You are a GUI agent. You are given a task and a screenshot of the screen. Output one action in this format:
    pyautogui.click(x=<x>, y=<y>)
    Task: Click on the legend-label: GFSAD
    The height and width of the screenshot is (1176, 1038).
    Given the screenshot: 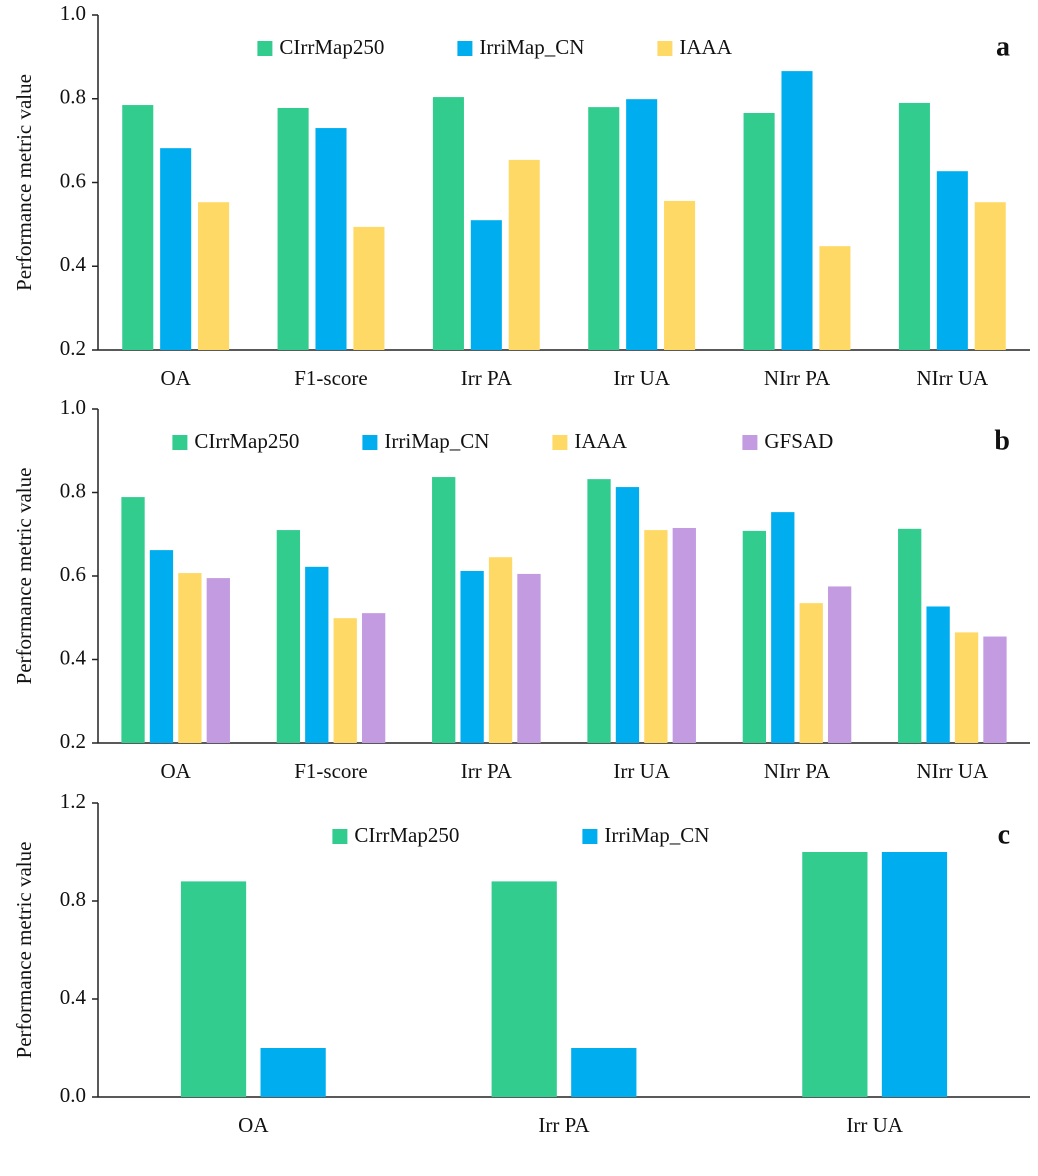 What is the action you would take?
    pyautogui.click(x=798, y=441)
    